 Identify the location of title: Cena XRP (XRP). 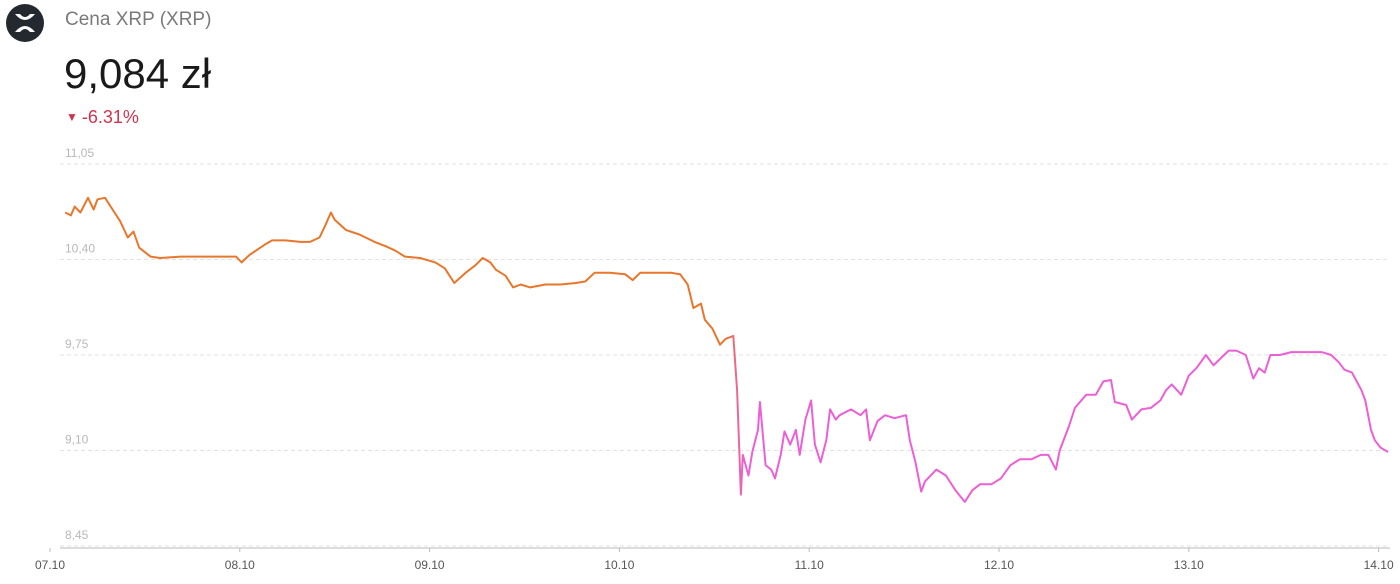
(138, 19).